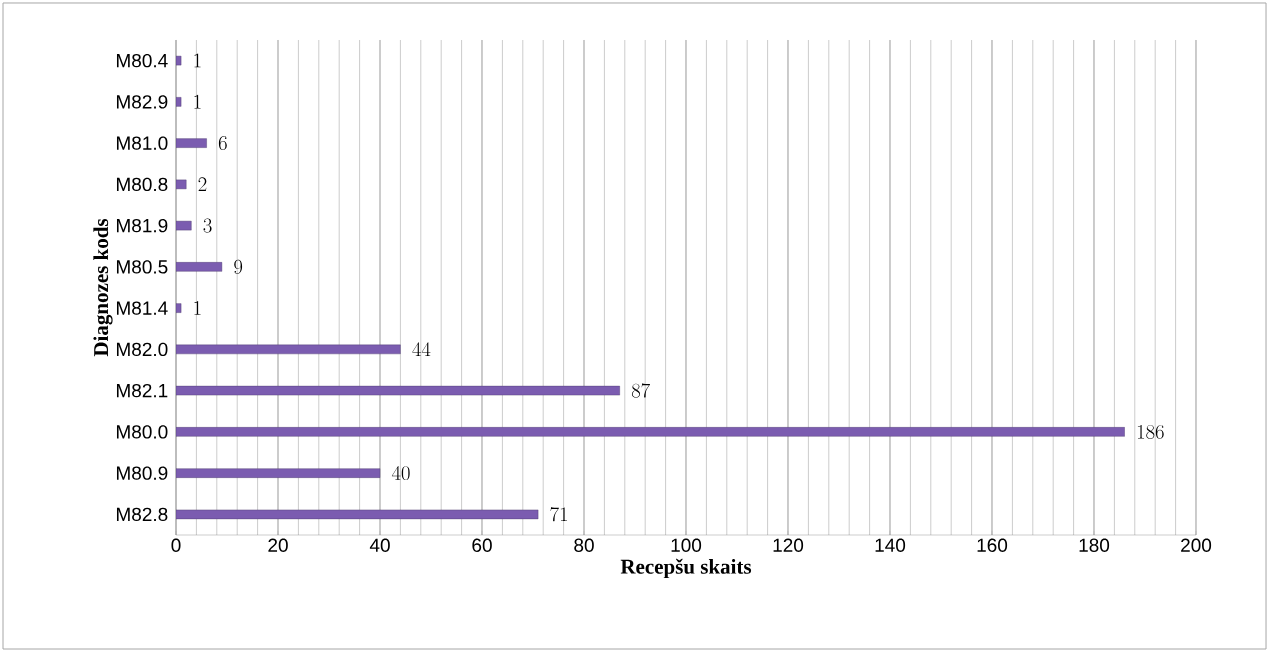  What do you see at coordinates (400, 473) in the screenshot?
I see `data-label: 40` at bounding box center [400, 473].